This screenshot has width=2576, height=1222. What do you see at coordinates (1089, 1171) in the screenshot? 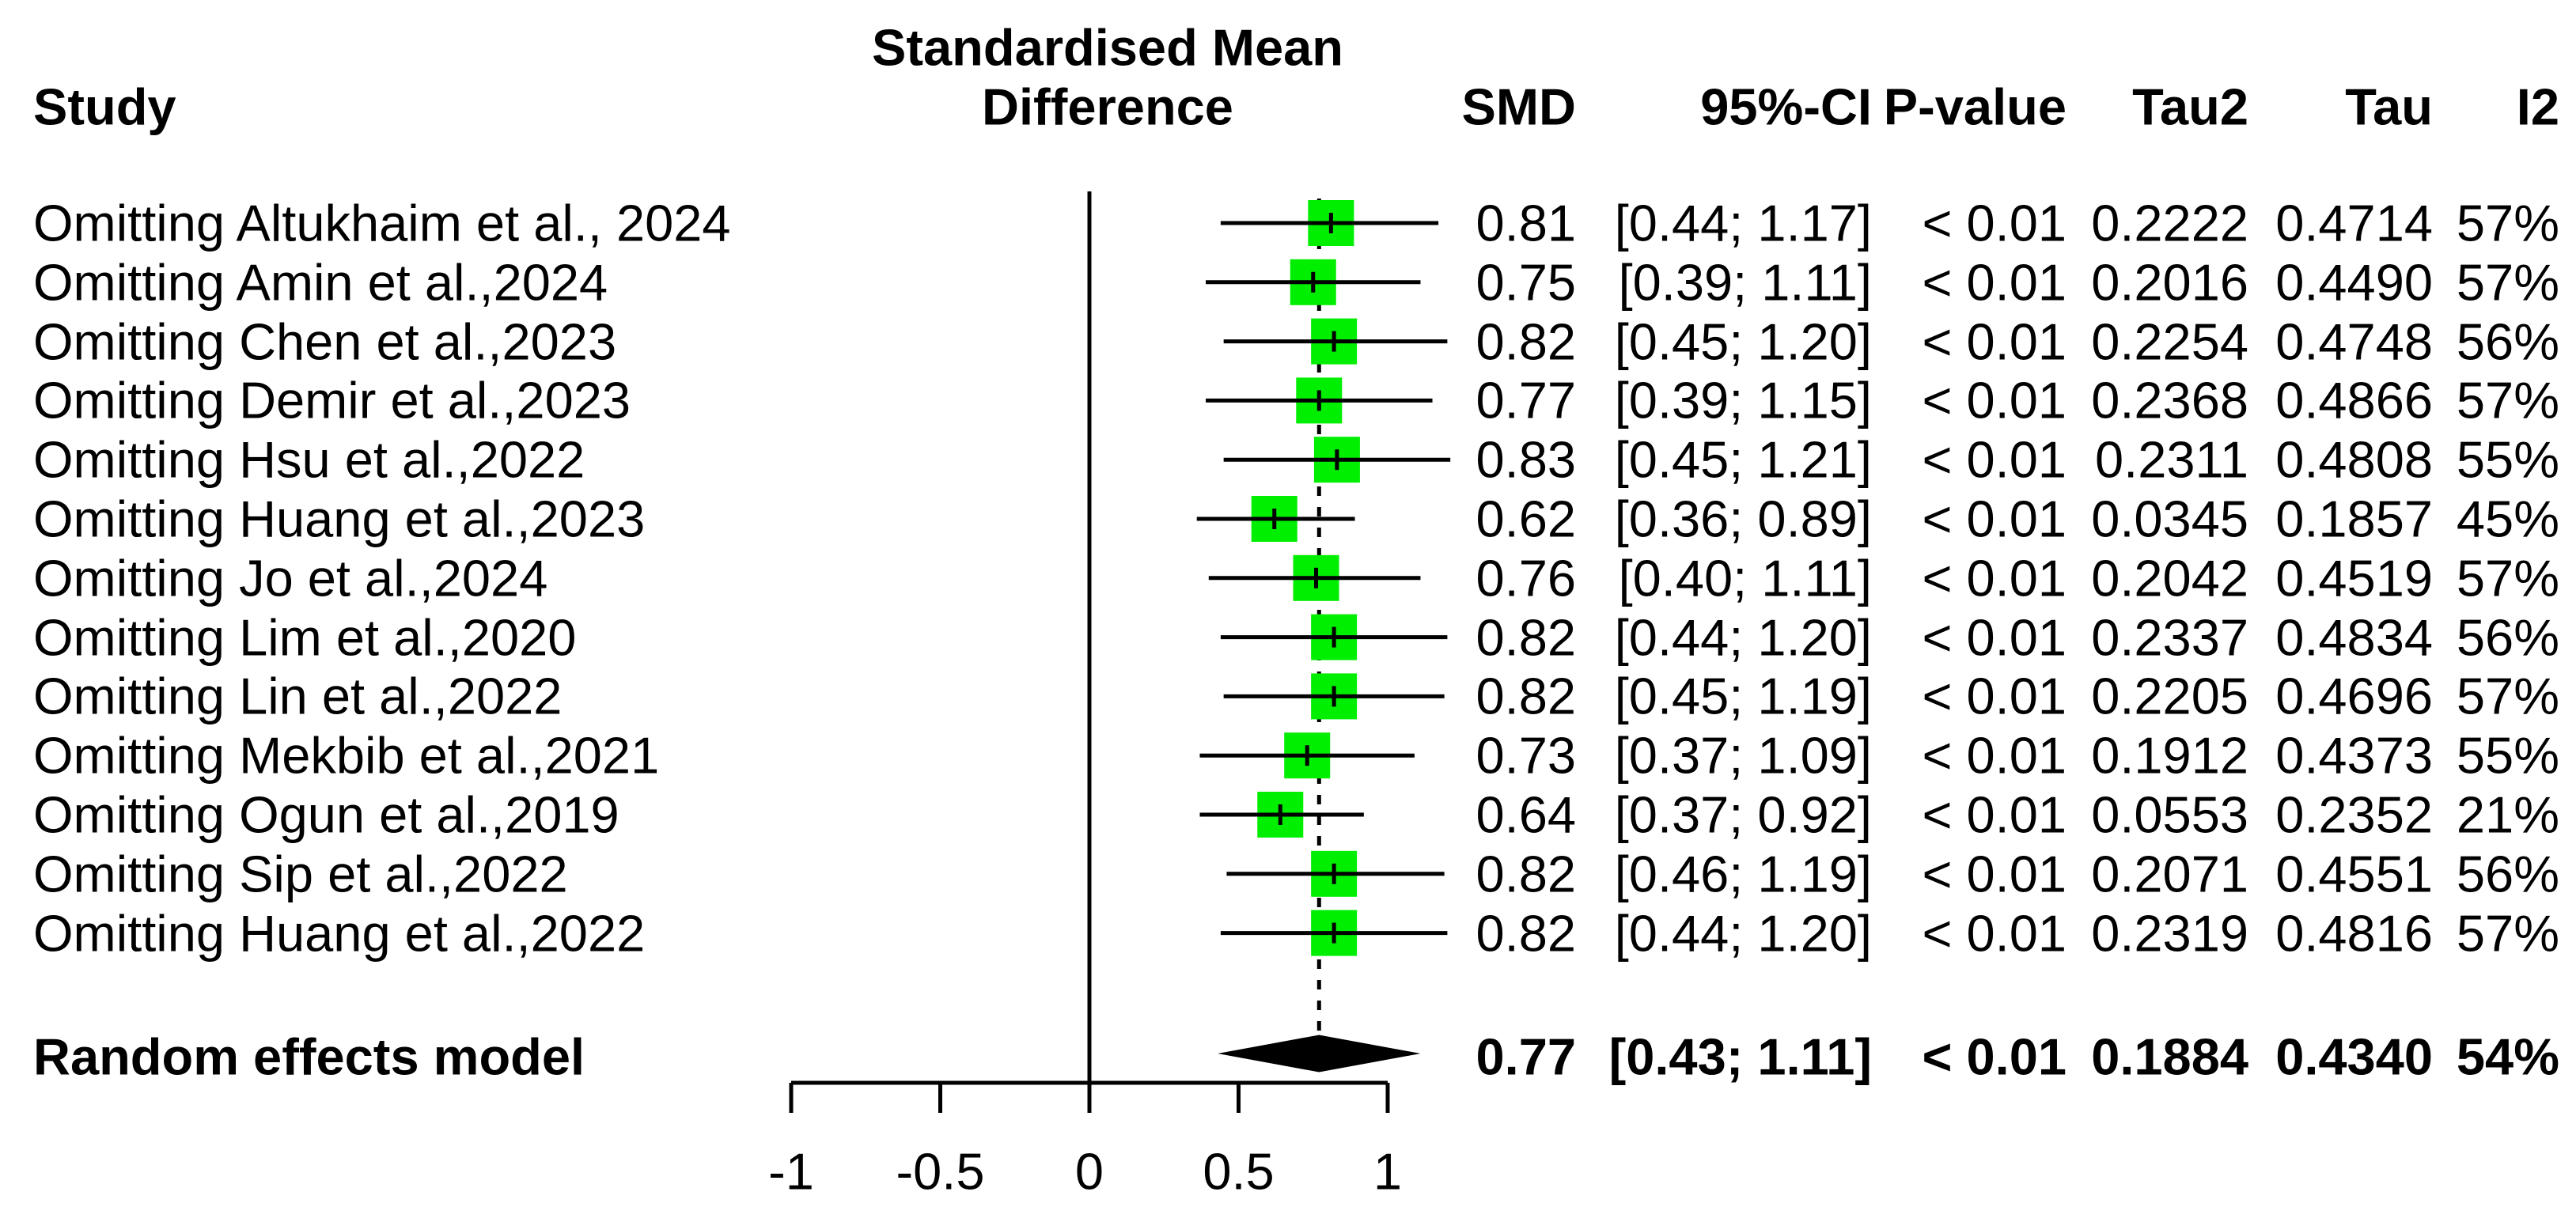
I see `x-axis-tick-label: 0` at bounding box center [1089, 1171].